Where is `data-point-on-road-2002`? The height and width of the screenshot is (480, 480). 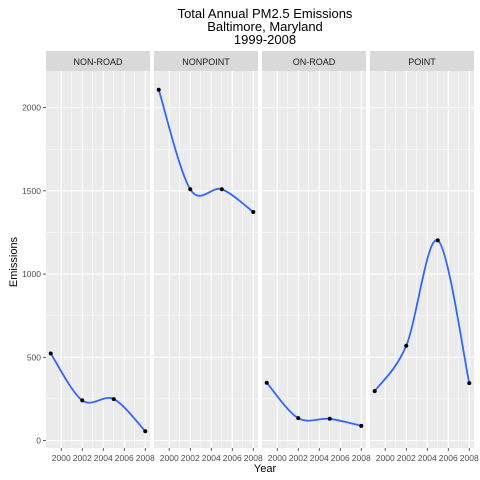 data-point-on-road-2002 is located at coordinates (298, 418).